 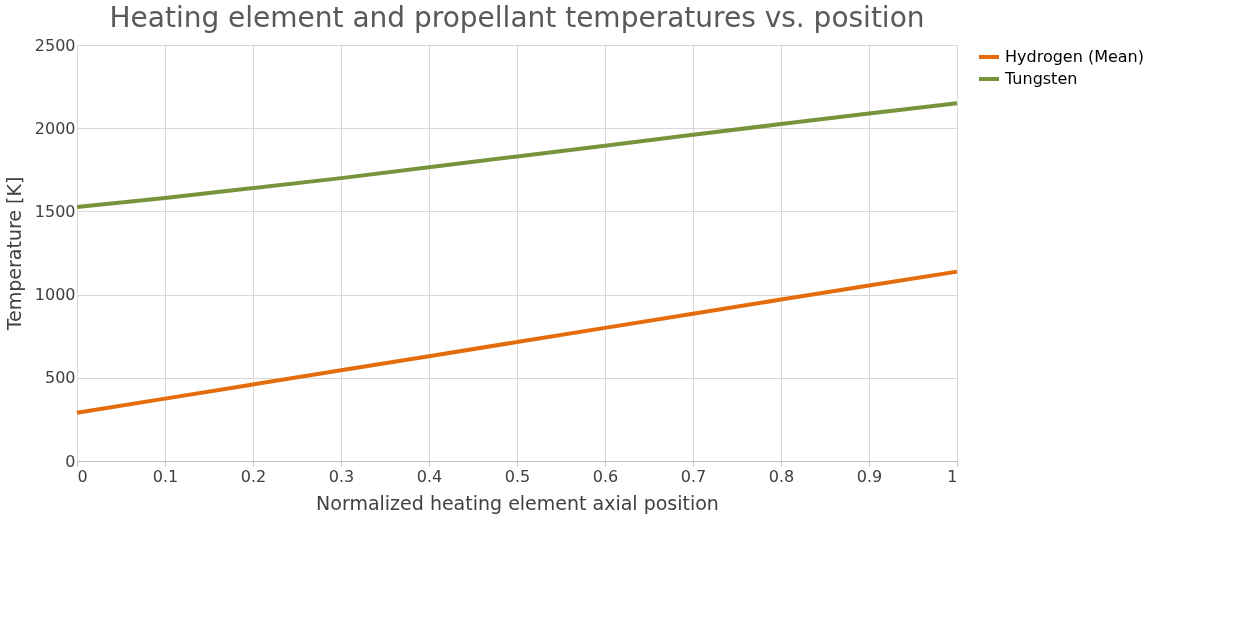 What do you see at coordinates (60, 378) in the screenshot?
I see `y-tick-label: 500` at bounding box center [60, 378].